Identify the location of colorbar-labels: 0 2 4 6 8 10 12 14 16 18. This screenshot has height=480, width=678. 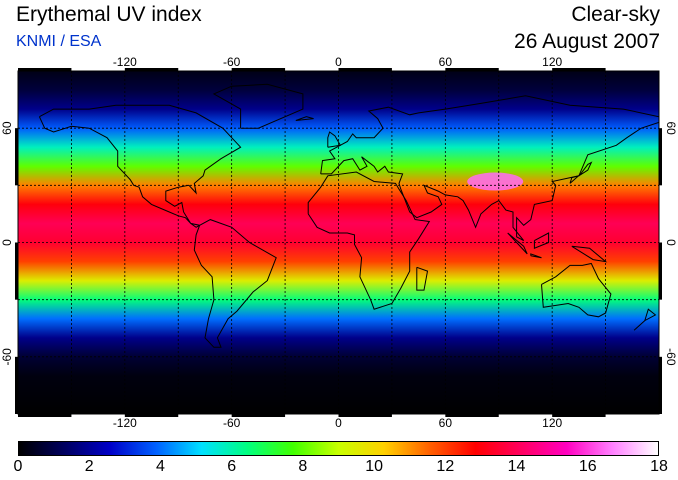
(341, 469).